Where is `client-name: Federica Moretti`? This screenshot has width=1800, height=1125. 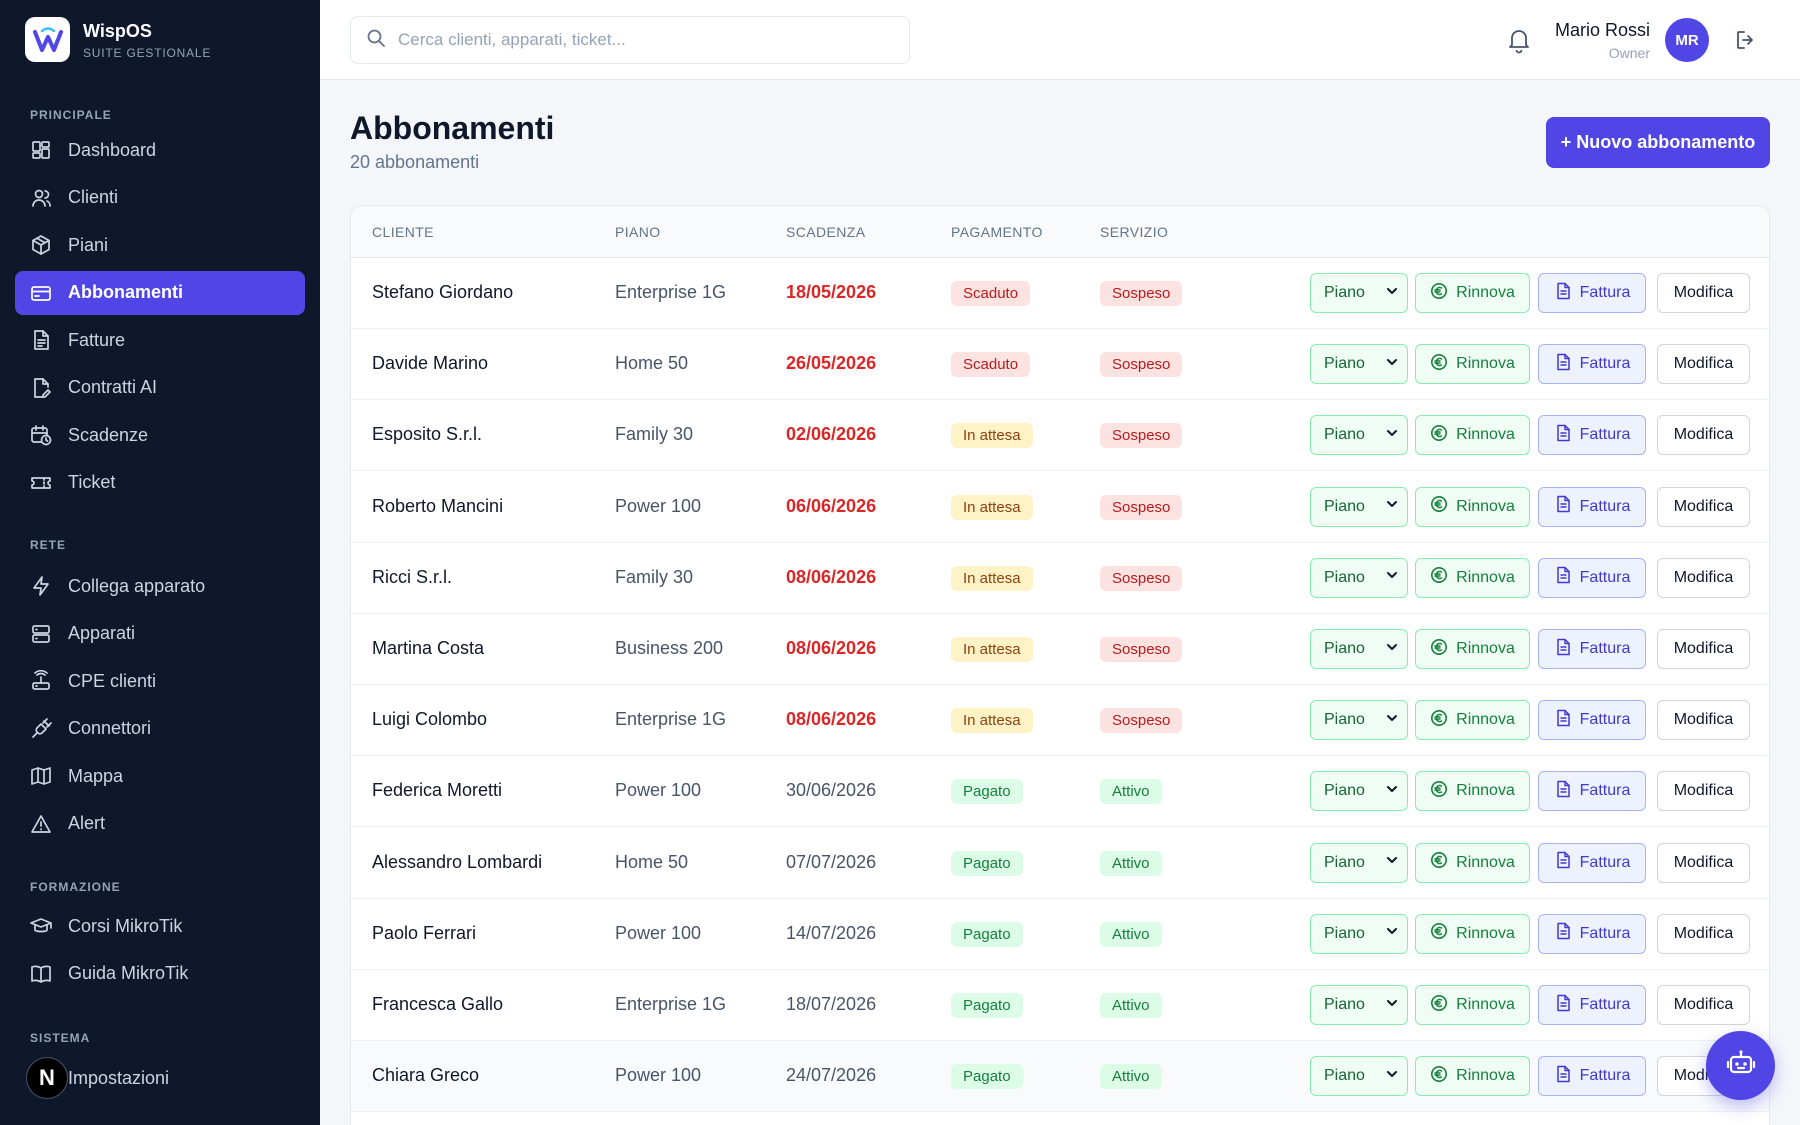
client-name: Federica Moretti is located at coordinates (437, 790).